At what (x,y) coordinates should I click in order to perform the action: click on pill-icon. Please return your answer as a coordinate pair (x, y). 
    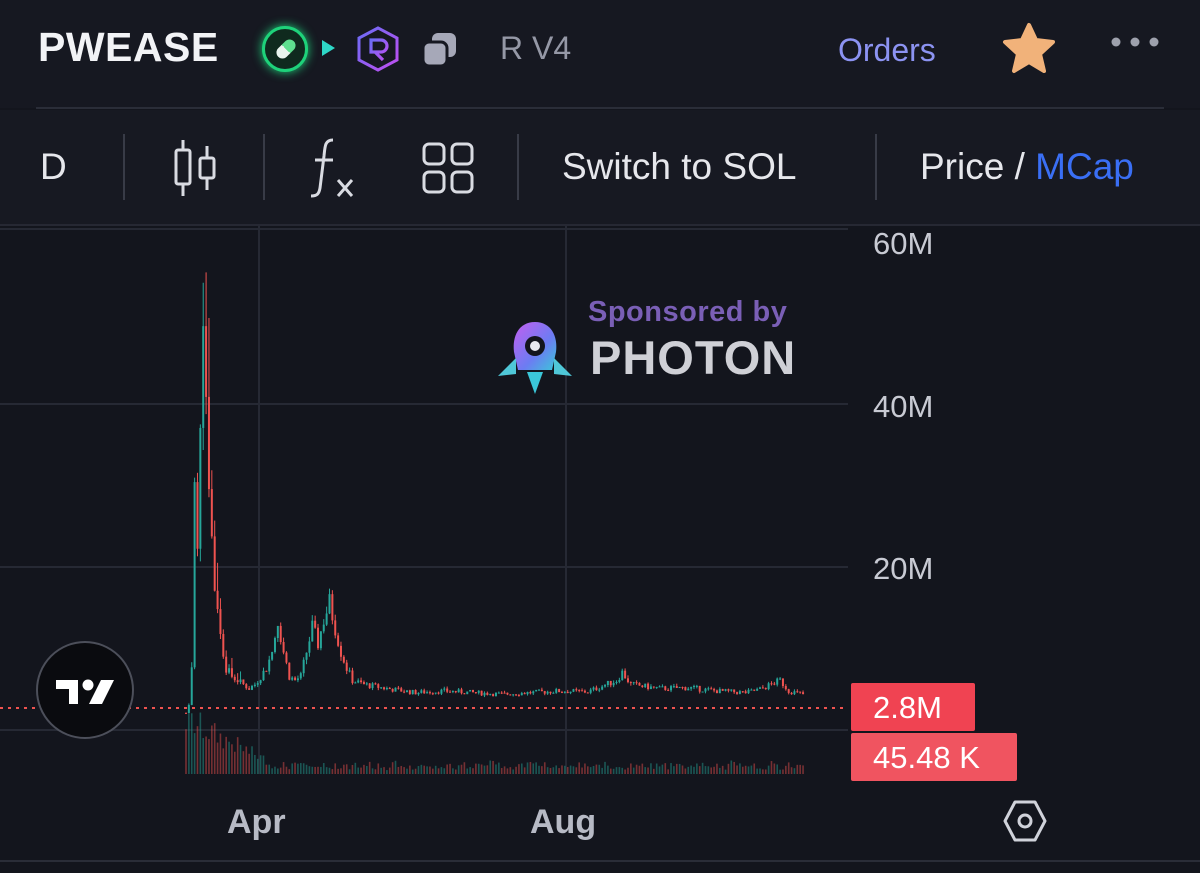
    Looking at the image, I should click on (285, 49).